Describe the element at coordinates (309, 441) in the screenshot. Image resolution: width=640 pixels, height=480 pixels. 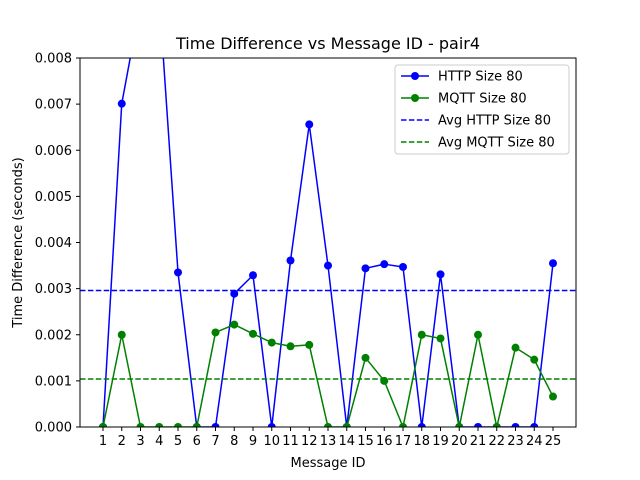
I see `x-tick-label: 12` at that location.